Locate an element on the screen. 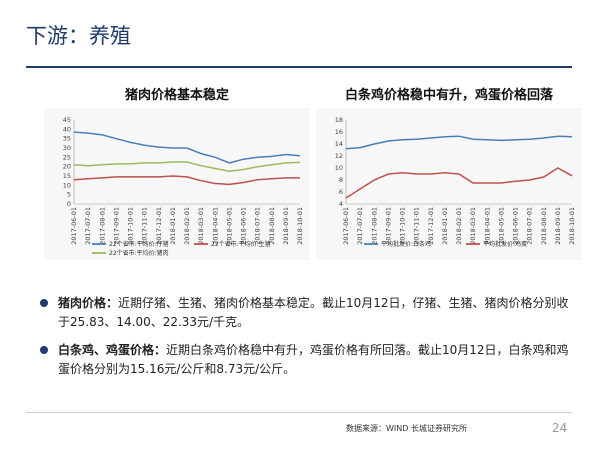 The image size is (600, 456). y-tick-label: 35 is located at coordinates (67, 139).